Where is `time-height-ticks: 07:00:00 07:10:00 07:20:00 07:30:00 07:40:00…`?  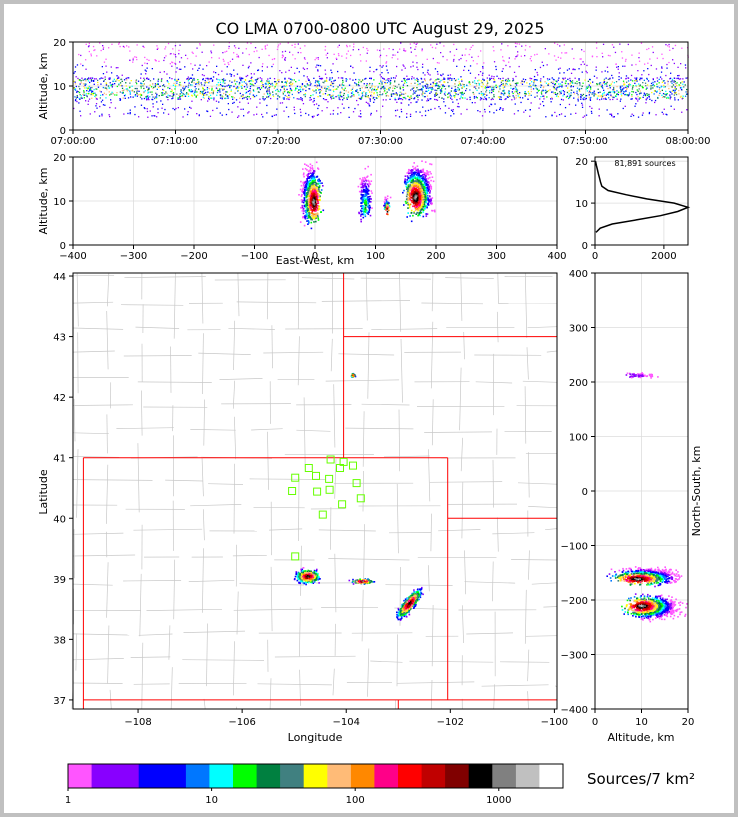 time-height-ticks: 07:00:00 07:10:00 07:20:00 07:30:00 07:40:00… is located at coordinates (381, 92).